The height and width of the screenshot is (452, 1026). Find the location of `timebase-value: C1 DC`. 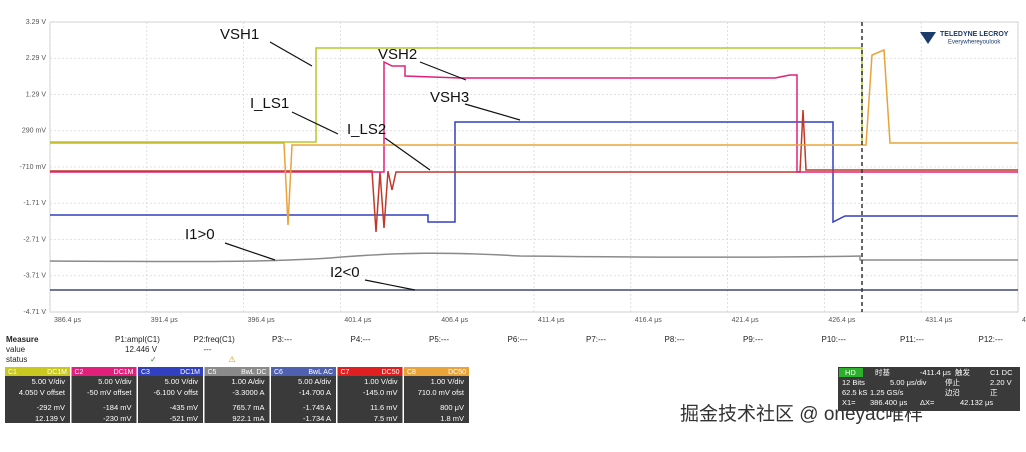

timebase-value: C1 DC is located at coordinates (1001, 372).